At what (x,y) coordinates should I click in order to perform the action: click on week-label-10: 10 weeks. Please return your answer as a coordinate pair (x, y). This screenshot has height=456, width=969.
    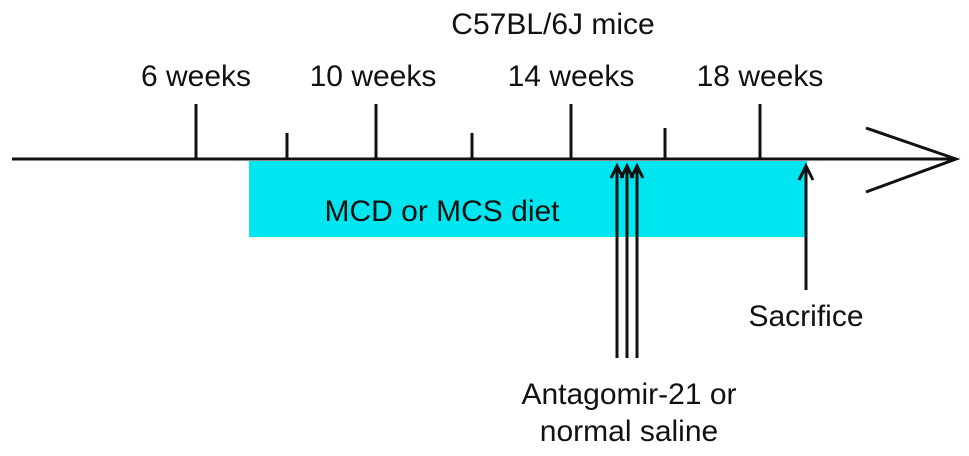
    Looking at the image, I should click on (373, 76).